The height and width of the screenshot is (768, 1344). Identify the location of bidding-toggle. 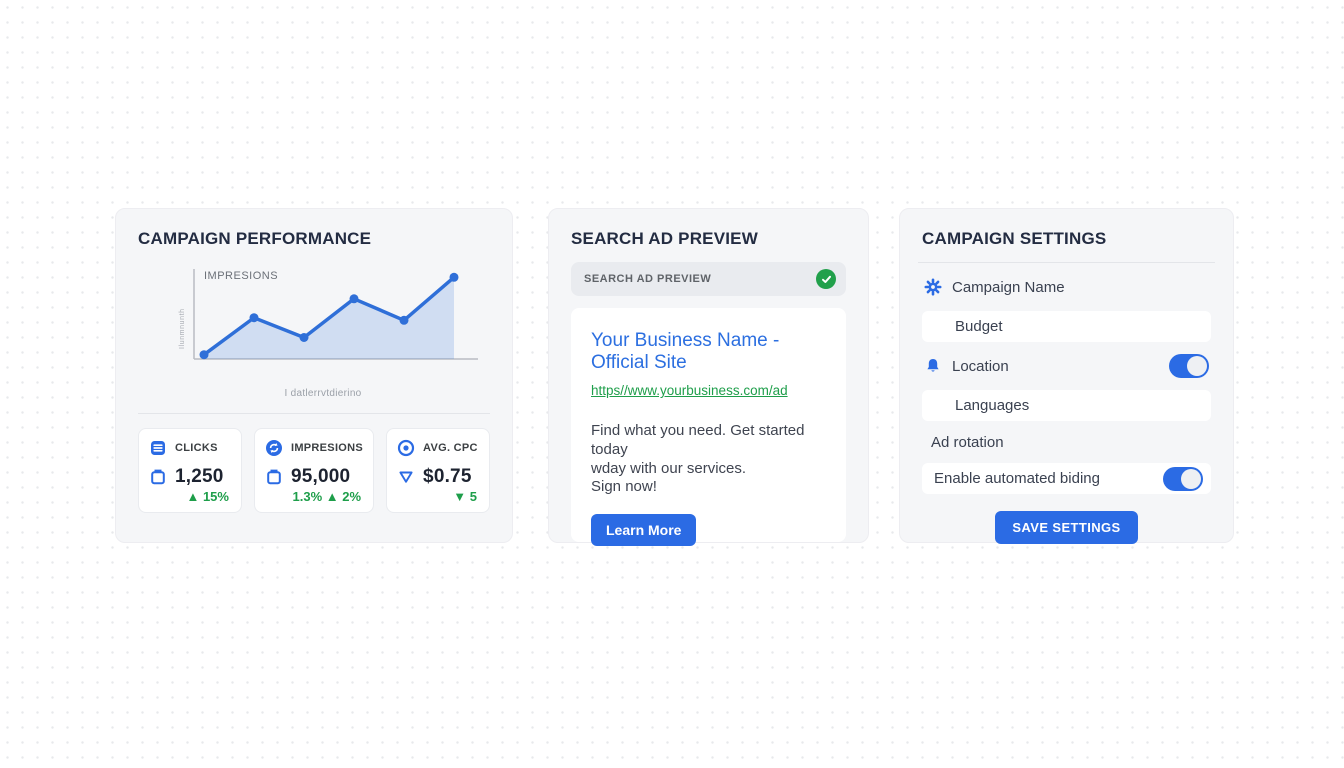
(1183, 478).